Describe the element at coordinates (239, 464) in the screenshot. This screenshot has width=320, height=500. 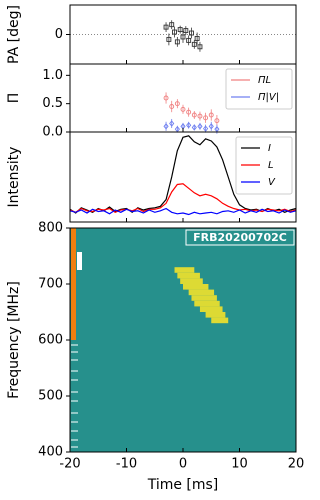
I see `x-tick-label: 10` at that location.